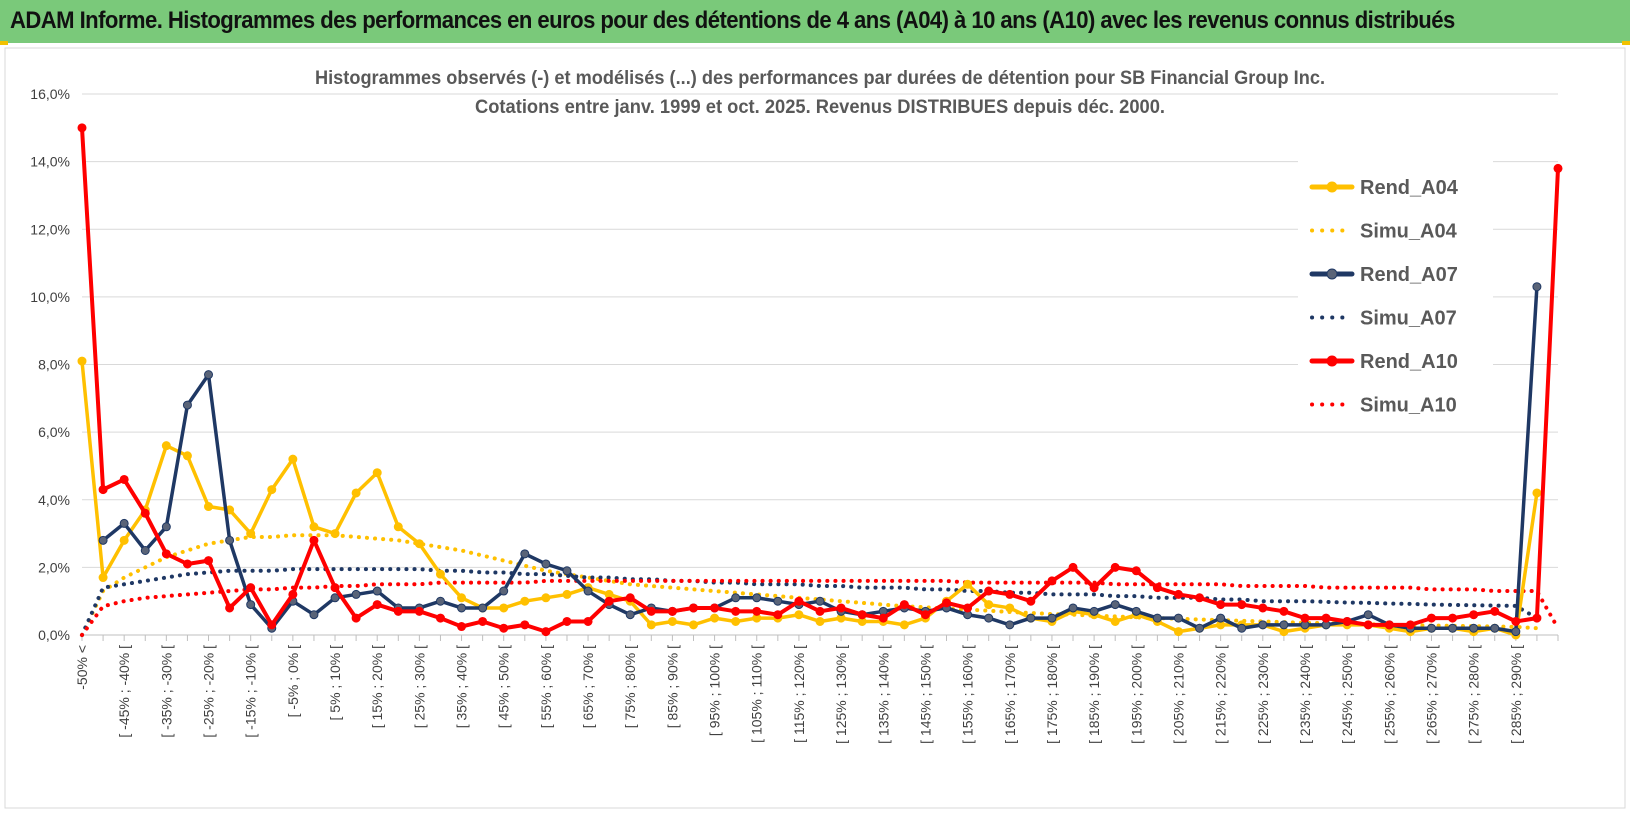  Describe the element at coordinates (546, 686) in the screenshot. I see `x-tick-label: [ 55% ; 60% [` at that location.